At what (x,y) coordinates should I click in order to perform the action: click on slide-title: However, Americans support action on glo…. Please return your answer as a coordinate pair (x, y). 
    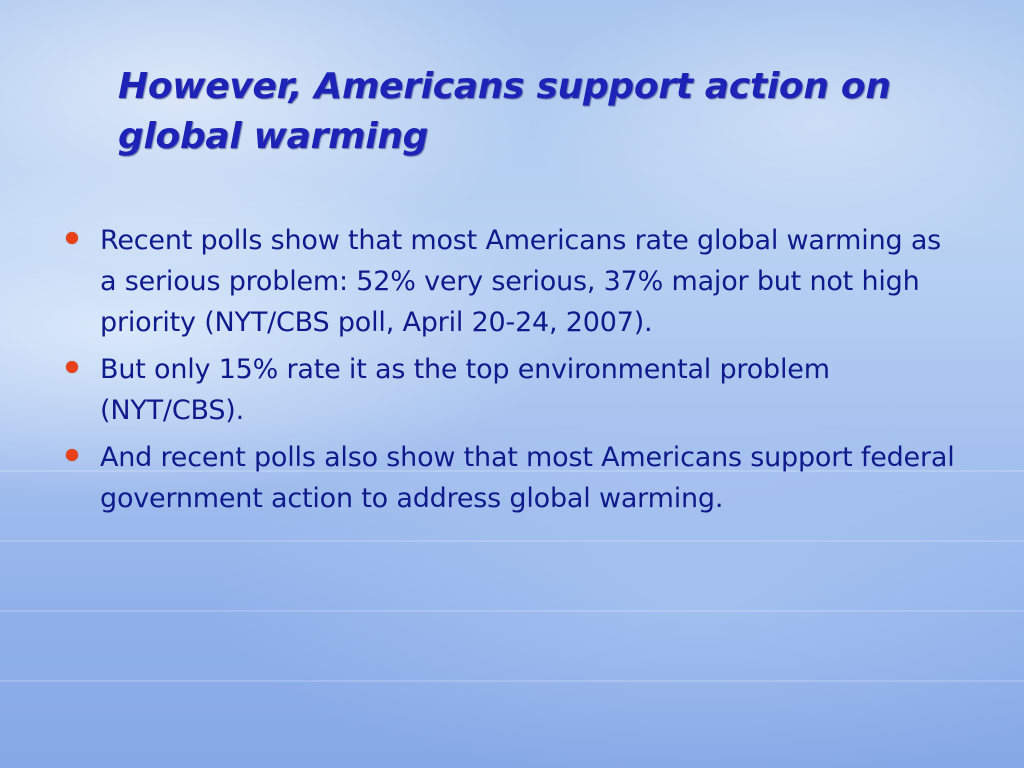
    Looking at the image, I should click on (504, 111).